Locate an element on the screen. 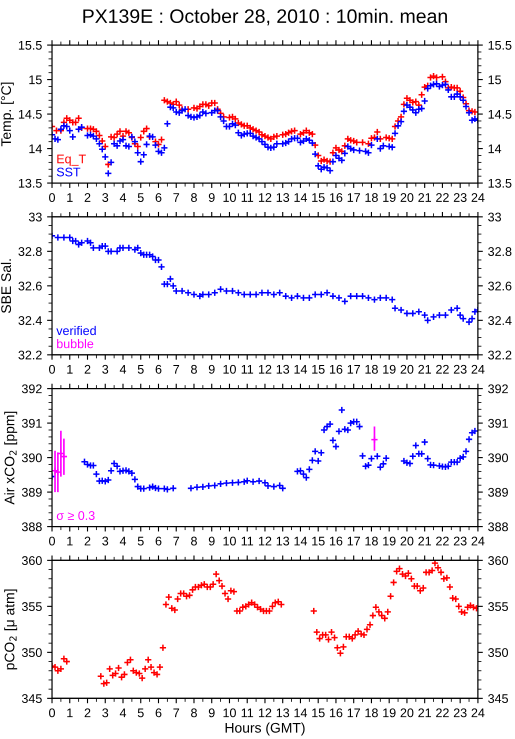 The height and width of the screenshot is (739, 515). y-tick-label: 32.8 is located at coordinates (30, 251).